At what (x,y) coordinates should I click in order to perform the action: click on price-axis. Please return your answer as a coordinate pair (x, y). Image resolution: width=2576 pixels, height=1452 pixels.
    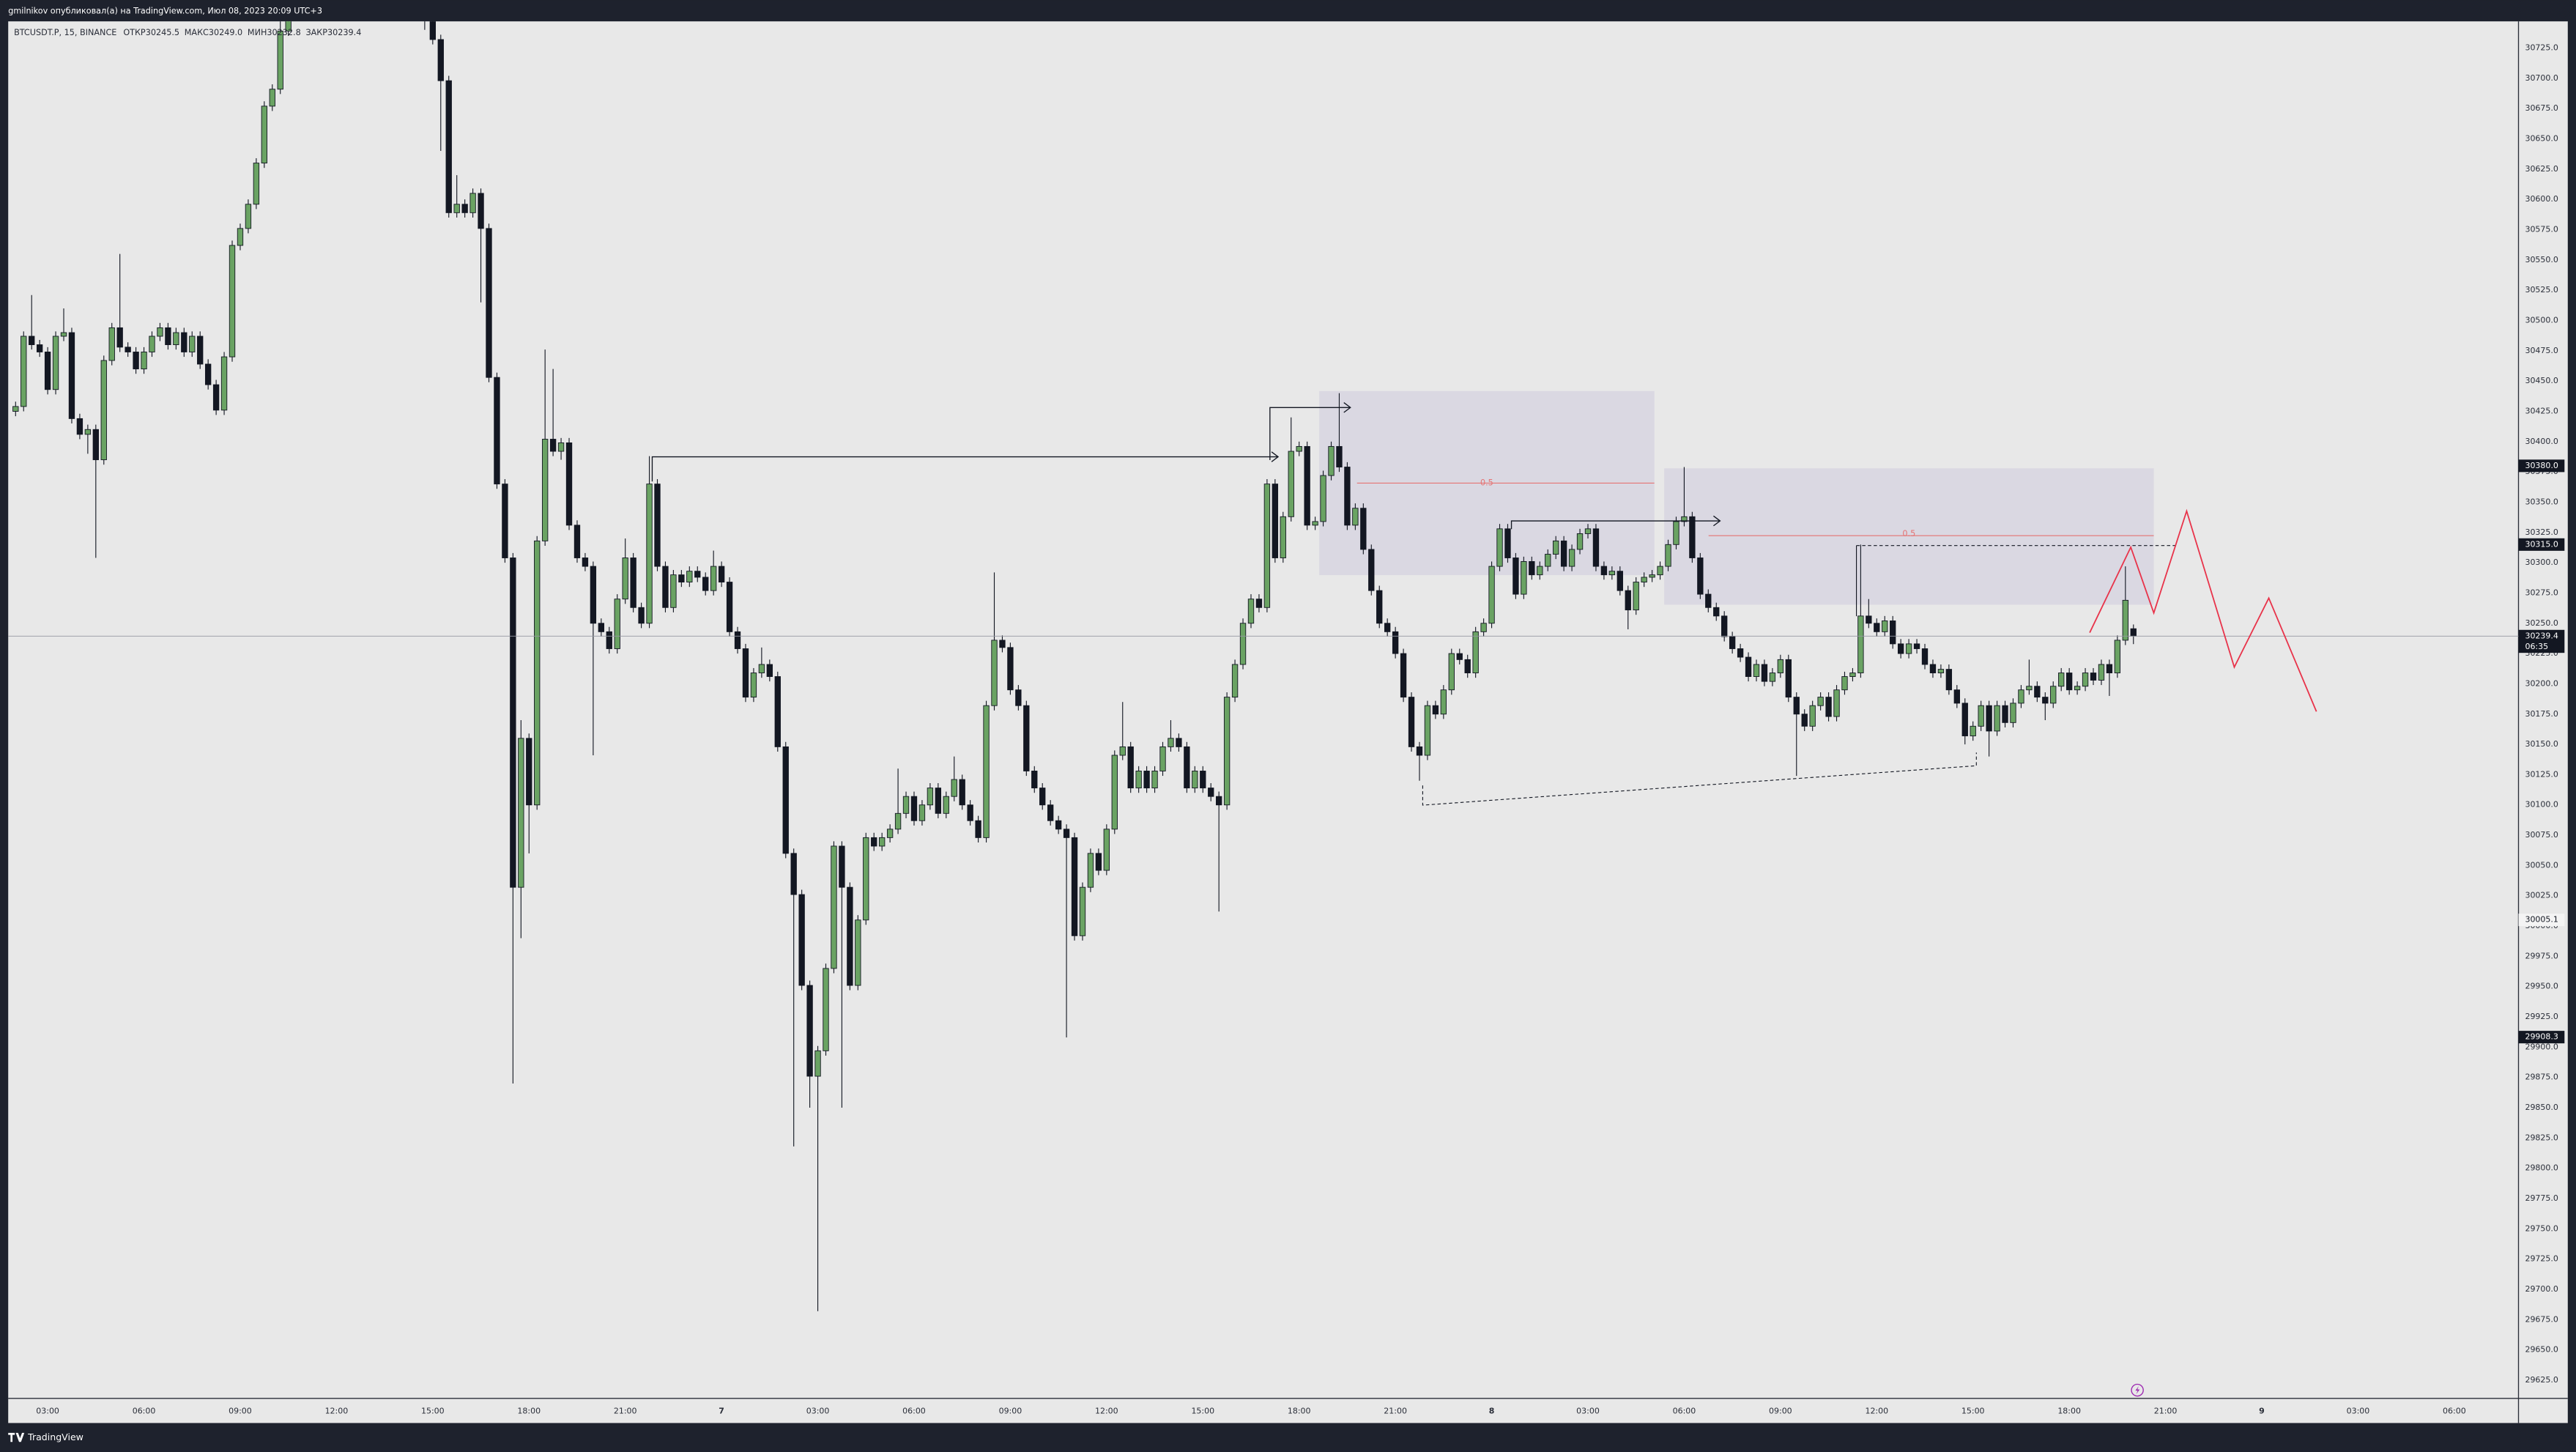
    Looking at the image, I should click on (2543, 722).